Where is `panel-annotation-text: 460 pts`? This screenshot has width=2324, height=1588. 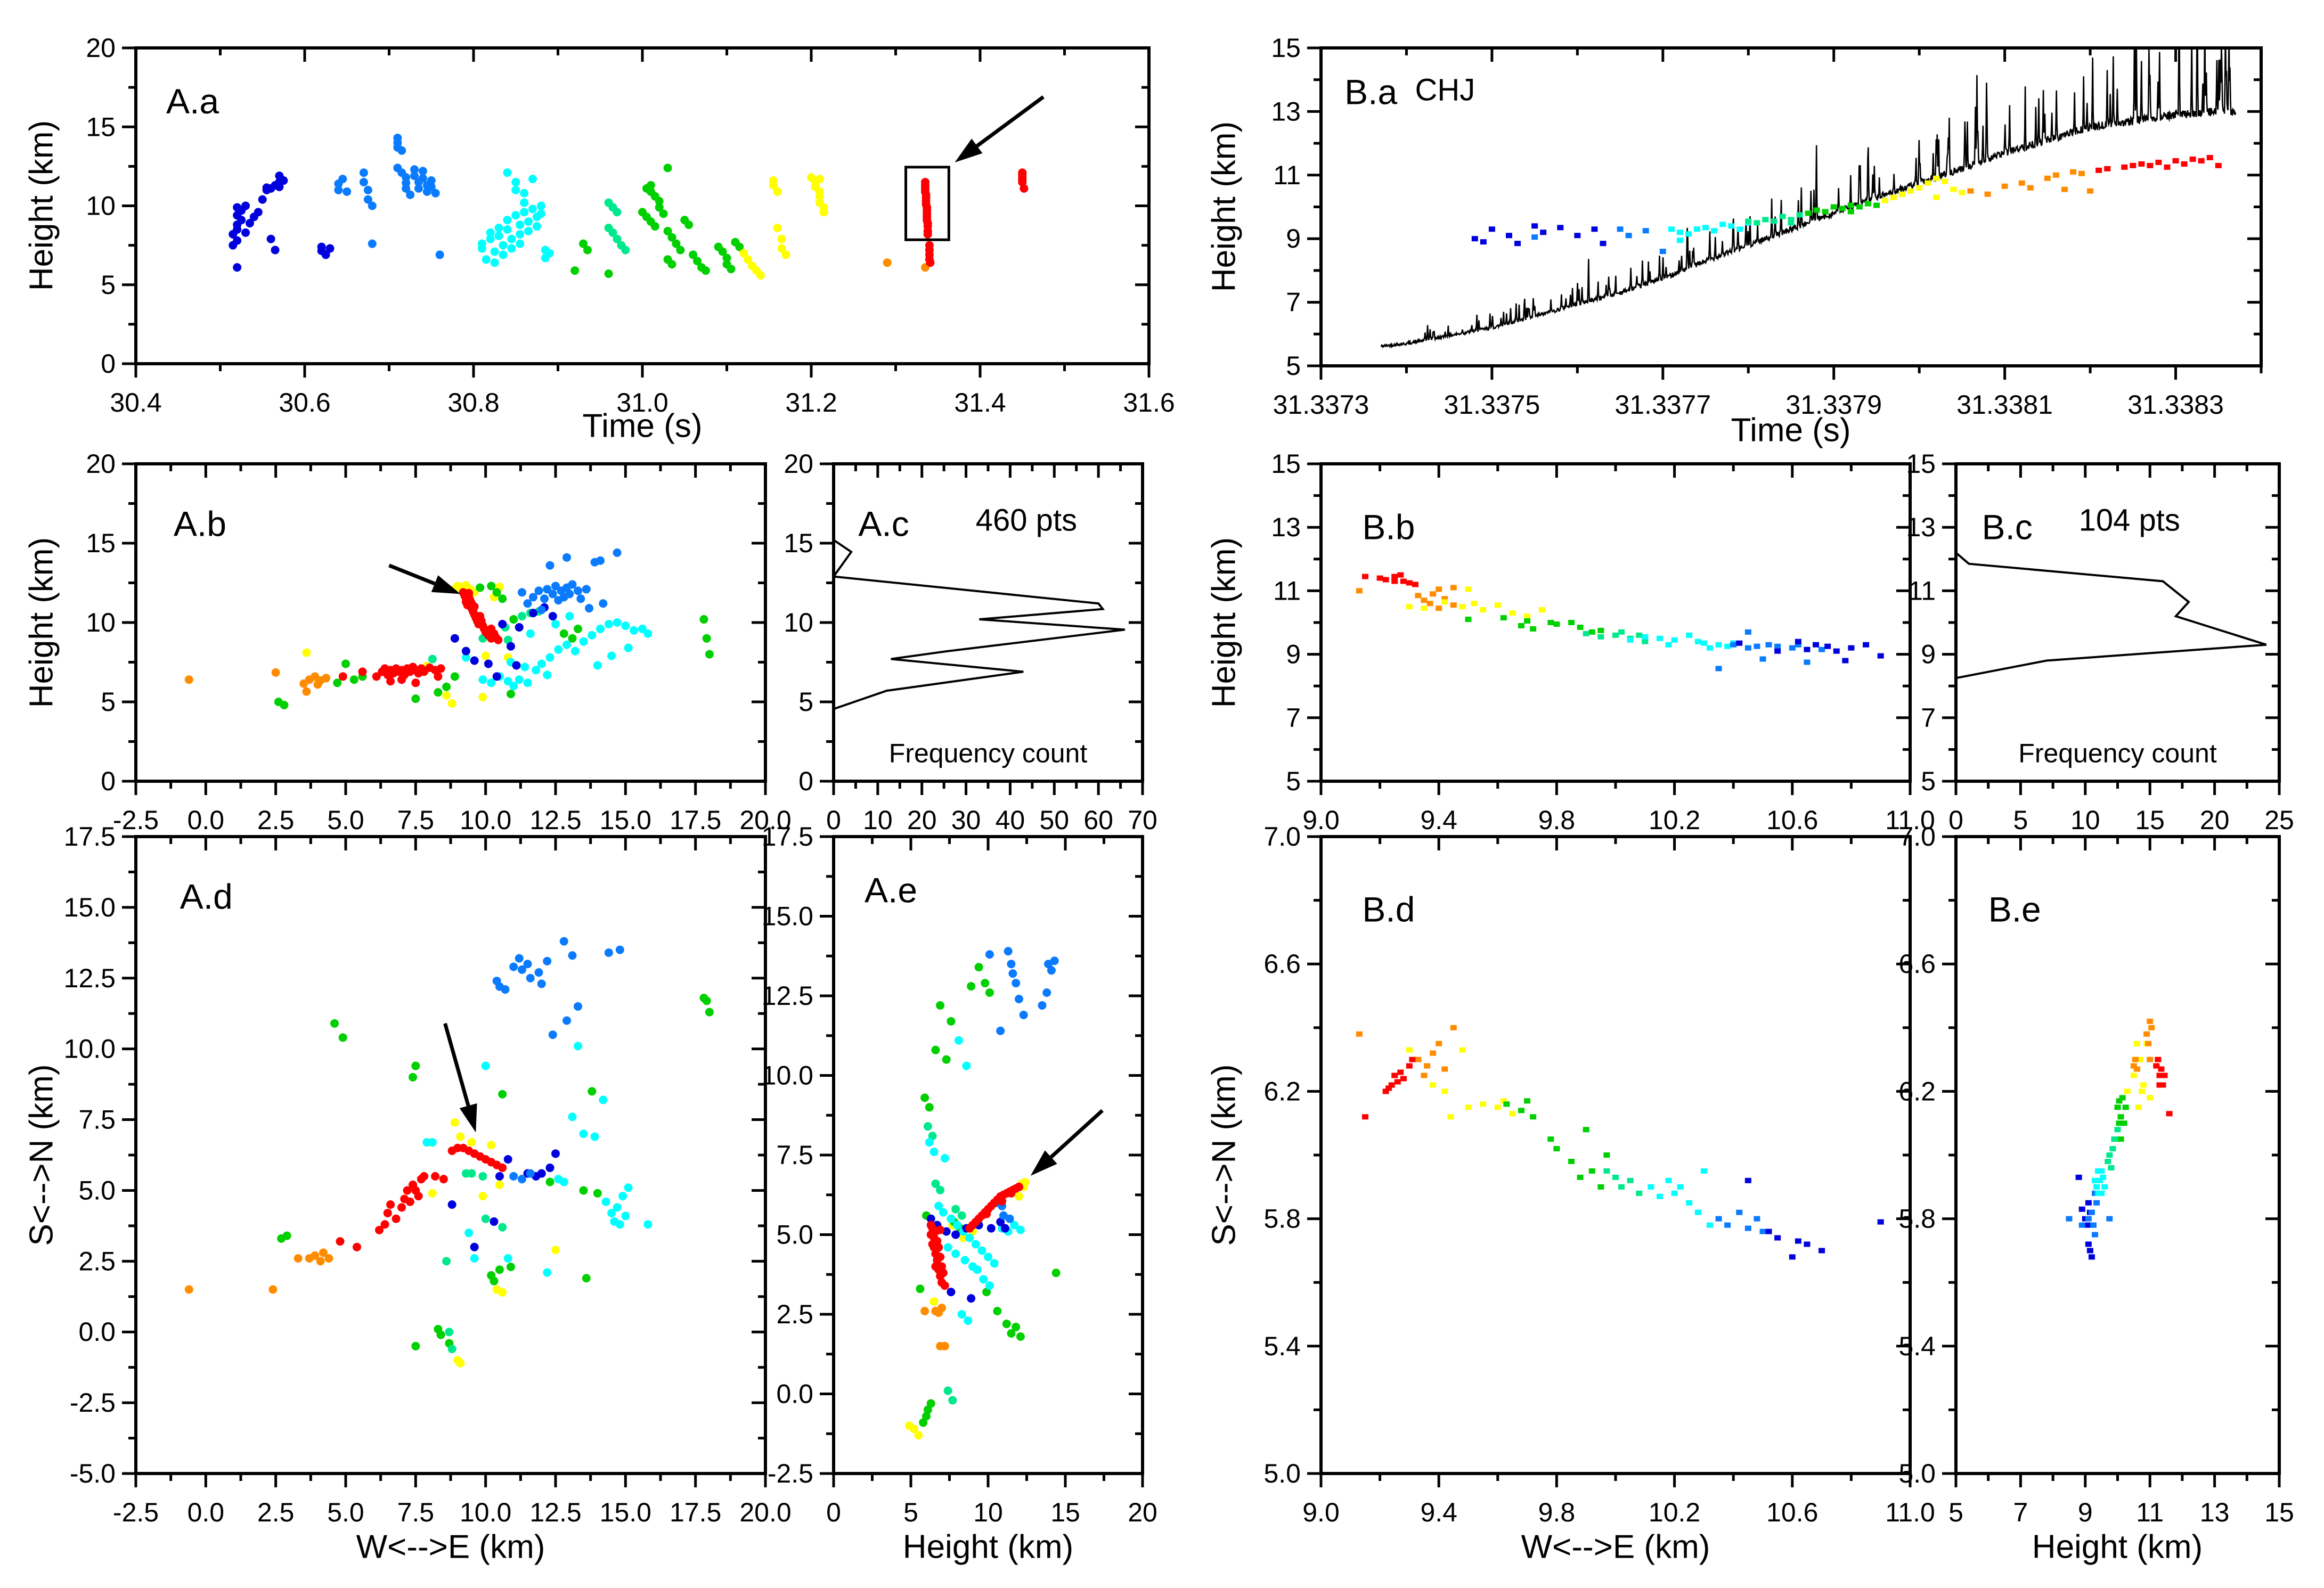
panel-annotation-text: 460 pts is located at coordinates (1027, 520).